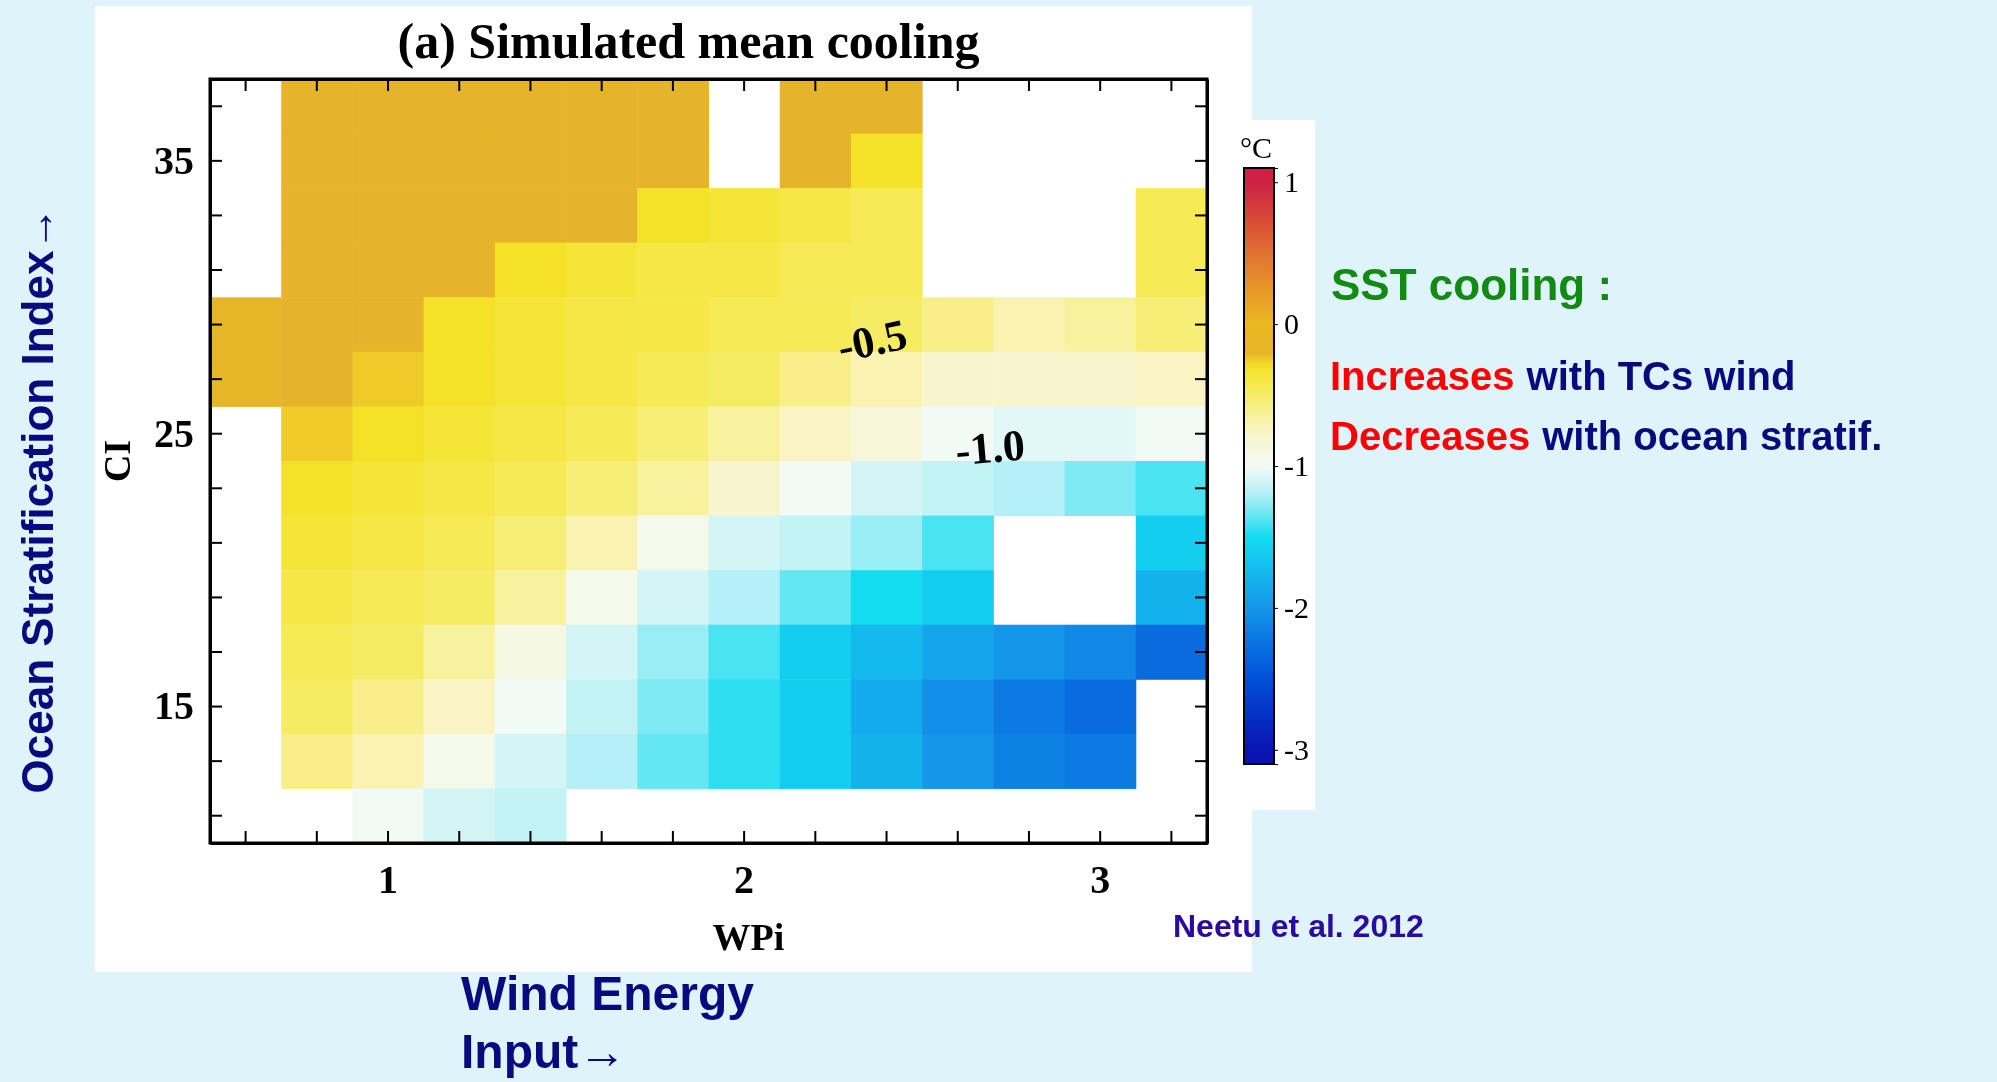 This screenshot has width=1997, height=1082. Describe the element at coordinates (1430, 436) in the screenshot. I see `text: Decreases` at that location.